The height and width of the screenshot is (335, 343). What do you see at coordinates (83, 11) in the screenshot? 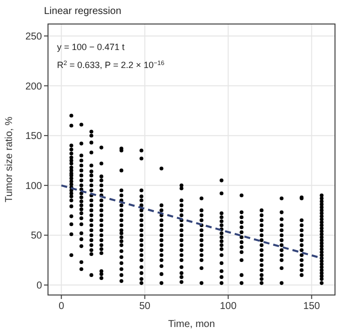
I see `chart-title: Linear regression` at bounding box center [83, 11].